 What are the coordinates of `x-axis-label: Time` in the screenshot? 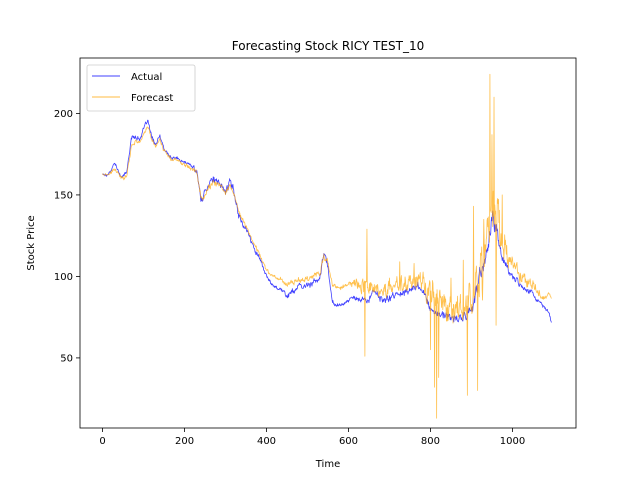 It's located at (327, 464).